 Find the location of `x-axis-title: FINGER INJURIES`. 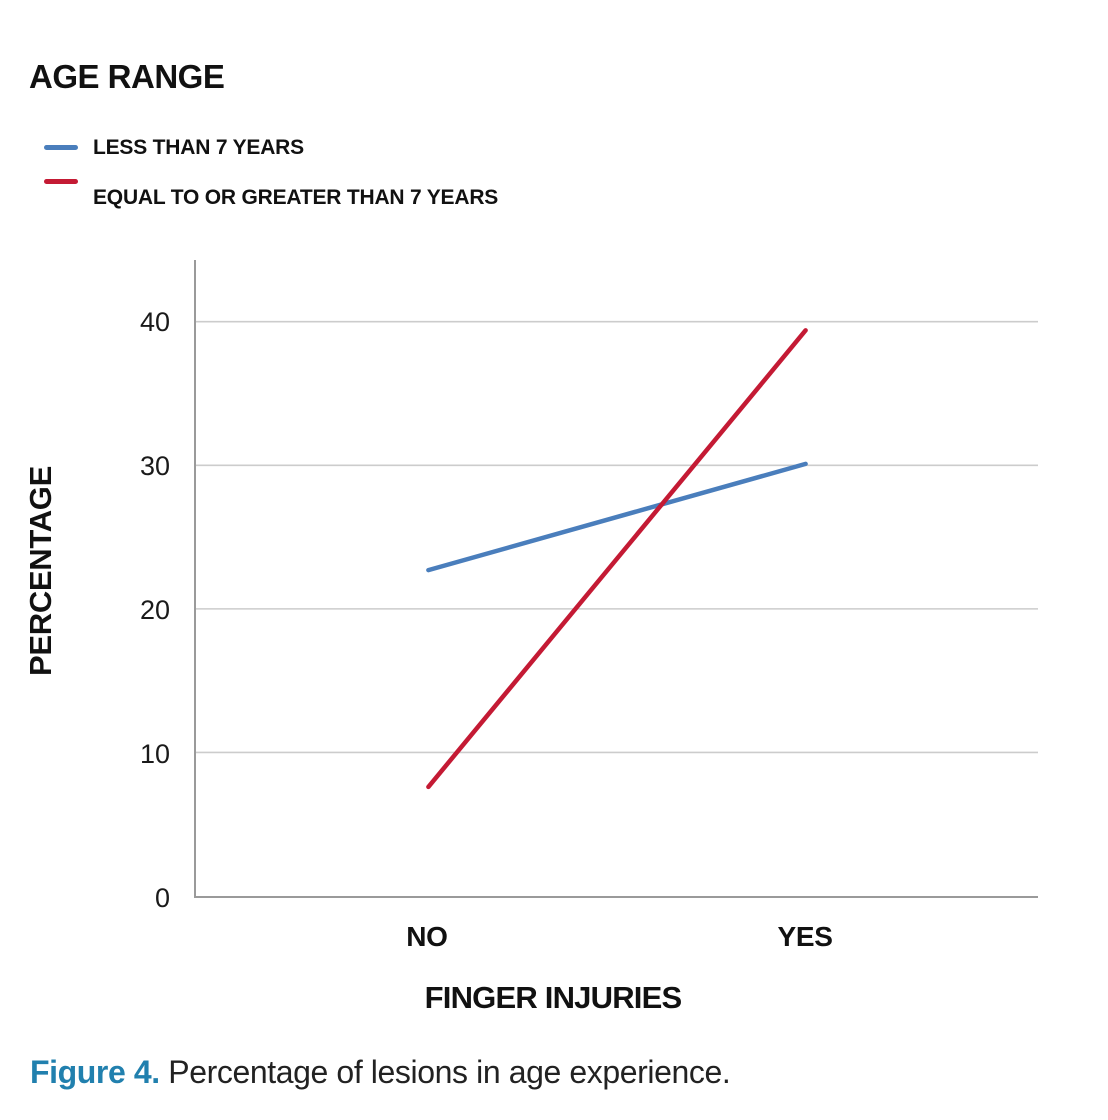

x-axis-title: FINGER INJURIES is located at coordinates (553, 997).